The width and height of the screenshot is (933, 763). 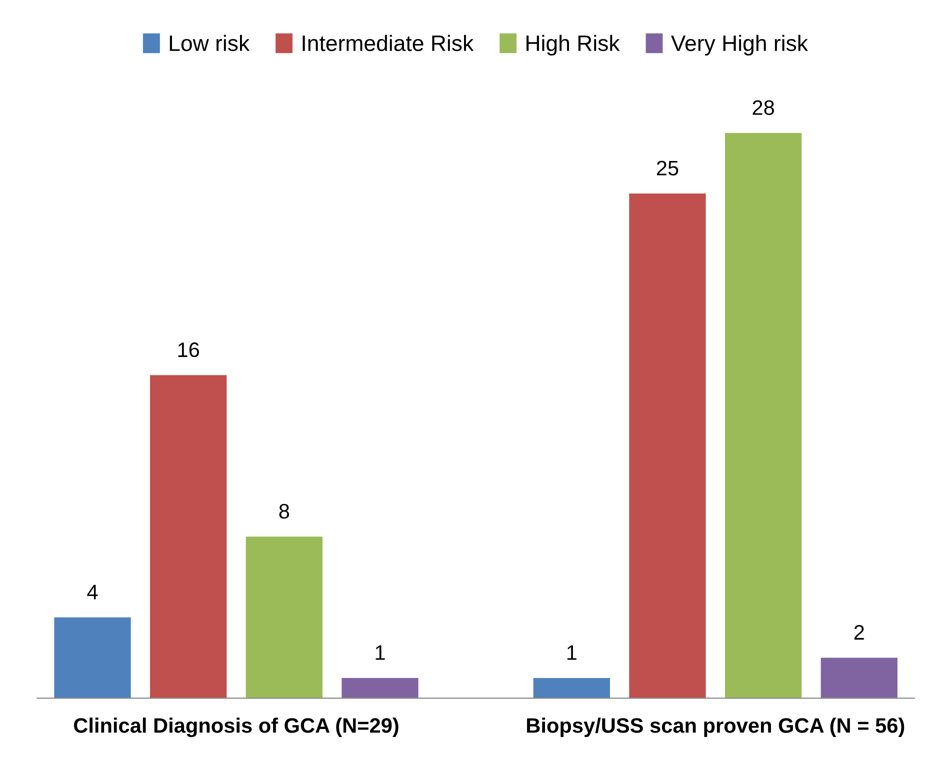 I want to click on x-tick-label: Biopsy/USS scan proven GCA (N = 56), so click(x=715, y=728).